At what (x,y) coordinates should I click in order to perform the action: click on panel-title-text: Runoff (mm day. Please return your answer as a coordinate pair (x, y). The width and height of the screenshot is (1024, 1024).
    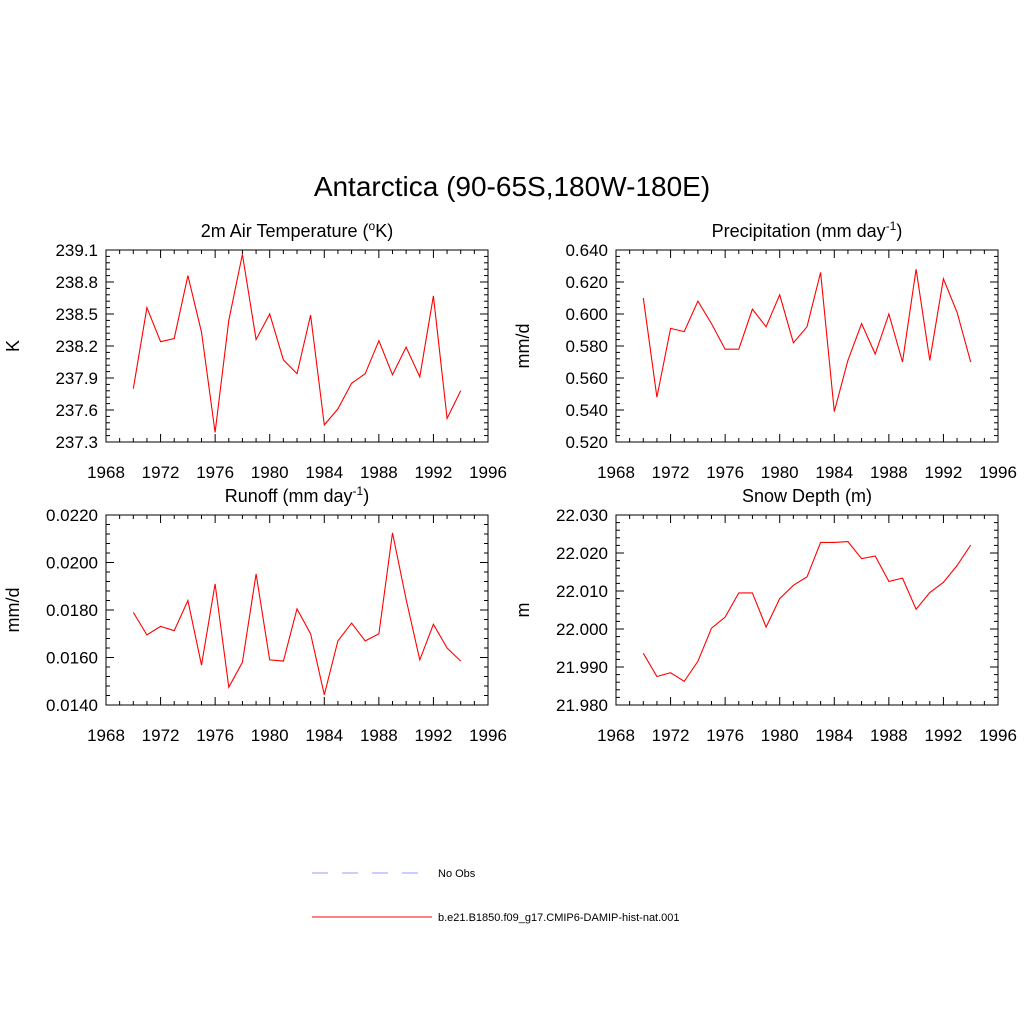
    Looking at the image, I should click on (289, 496).